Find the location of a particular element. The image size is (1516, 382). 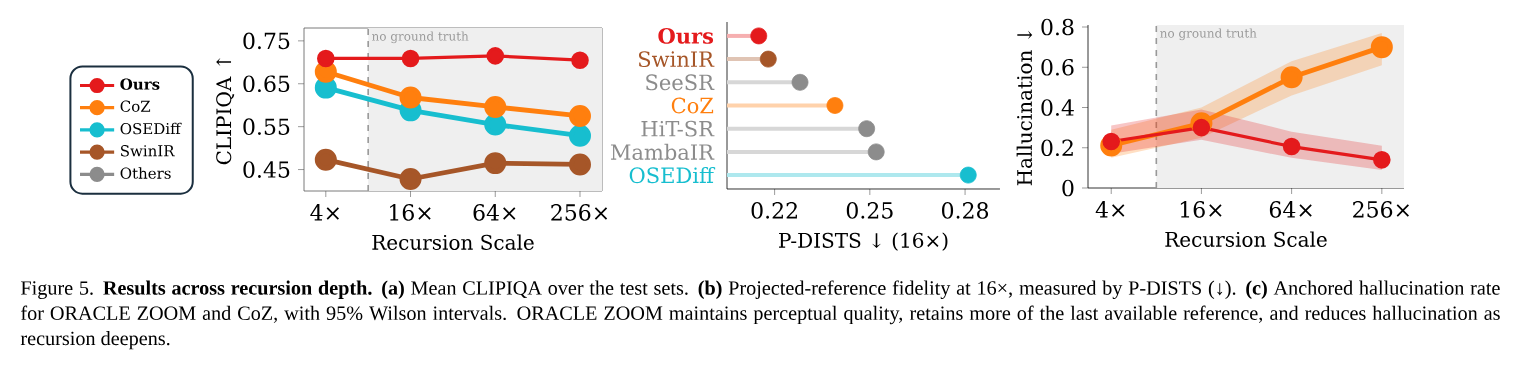

y-tick-label: MambaIR is located at coordinates (662, 151).